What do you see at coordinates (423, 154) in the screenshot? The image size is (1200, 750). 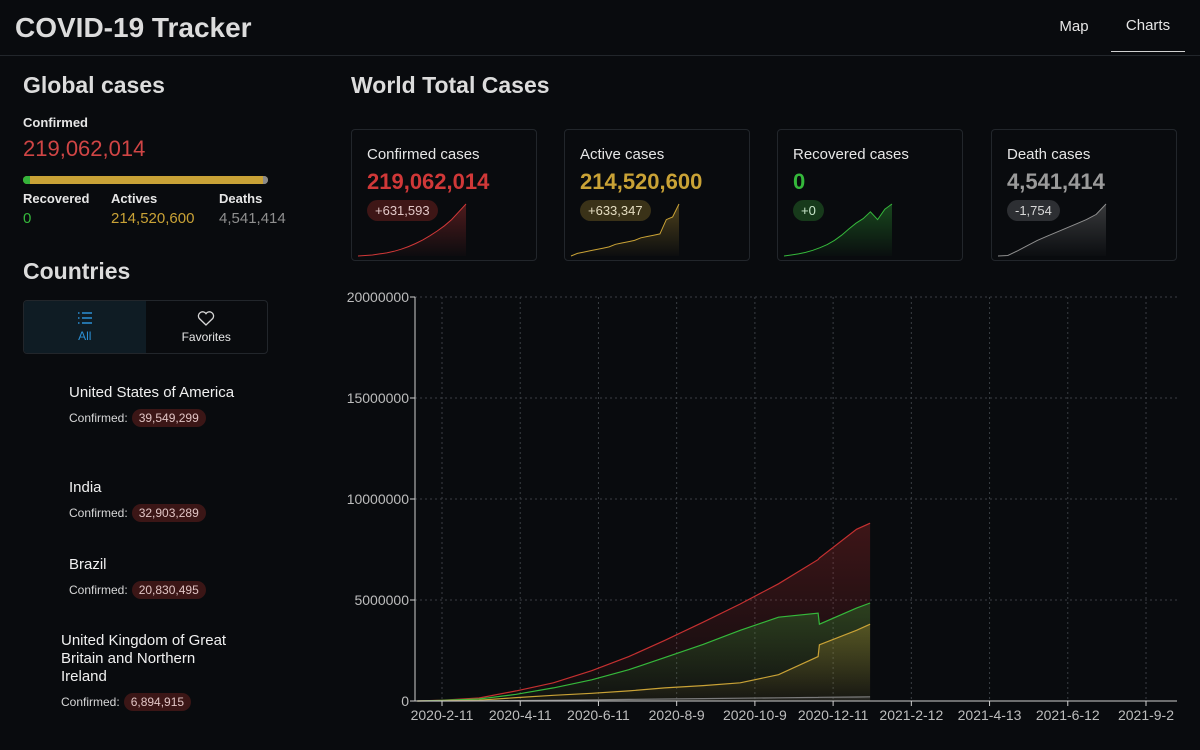 I see `card-confirmed-title: Confirmed cases` at bounding box center [423, 154].